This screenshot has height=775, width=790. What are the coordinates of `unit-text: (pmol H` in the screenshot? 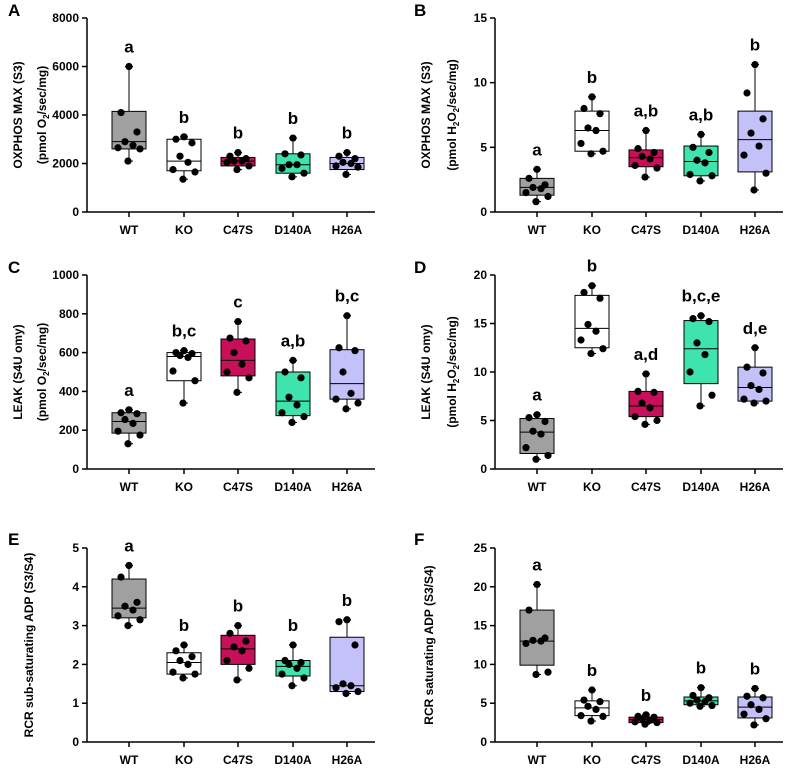 It's located at (452, 405).